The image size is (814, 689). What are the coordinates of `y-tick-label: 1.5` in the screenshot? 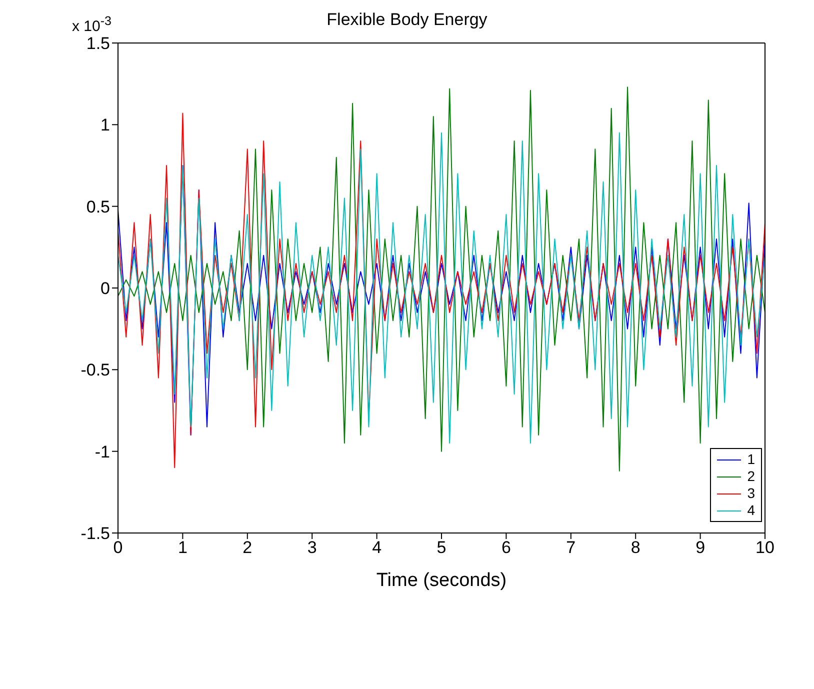 It's located at (98, 44).